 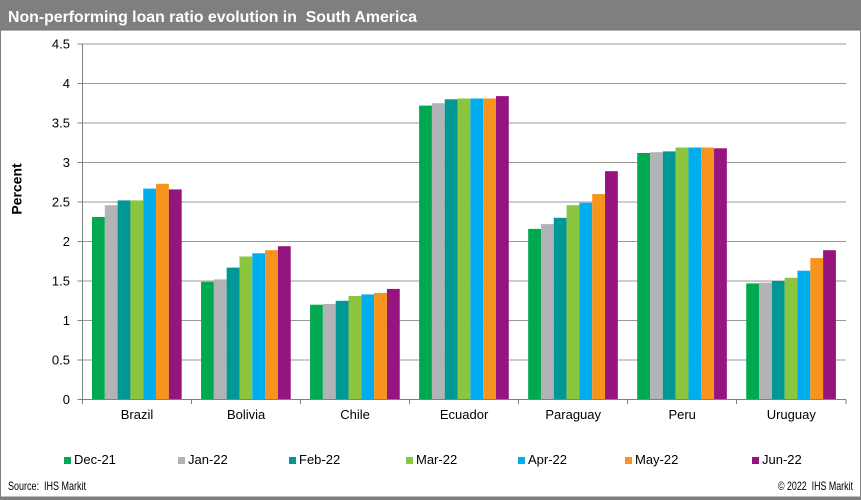 I want to click on svg-text: Uruguay, so click(x=792, y=414).